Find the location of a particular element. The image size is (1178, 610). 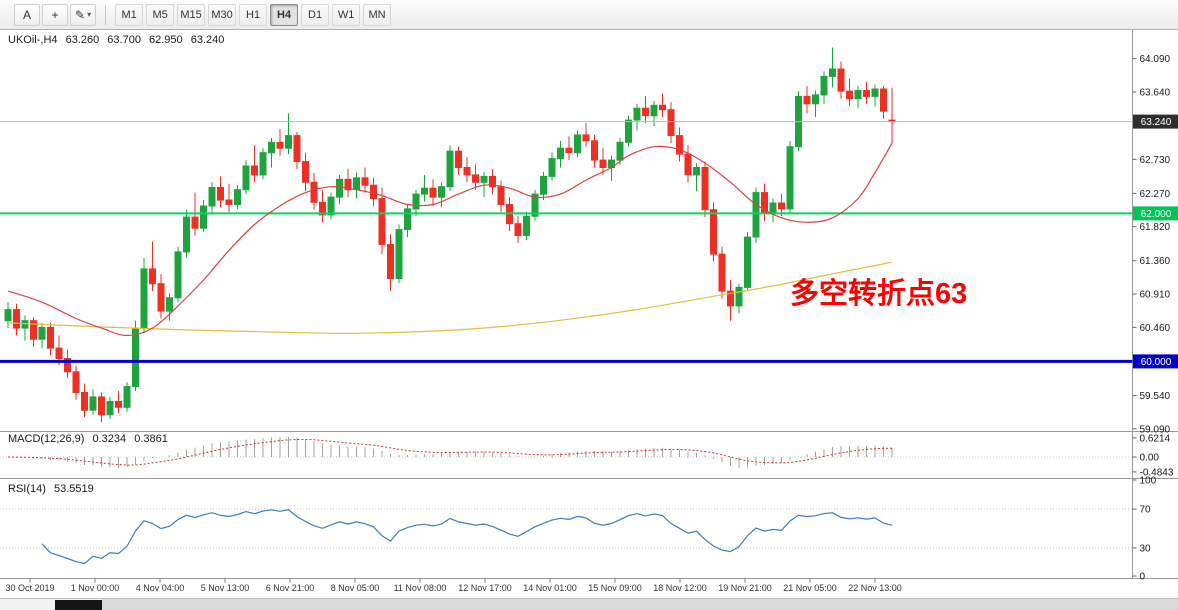

cursor-tool-button: A is located at coordinates (27, 14).